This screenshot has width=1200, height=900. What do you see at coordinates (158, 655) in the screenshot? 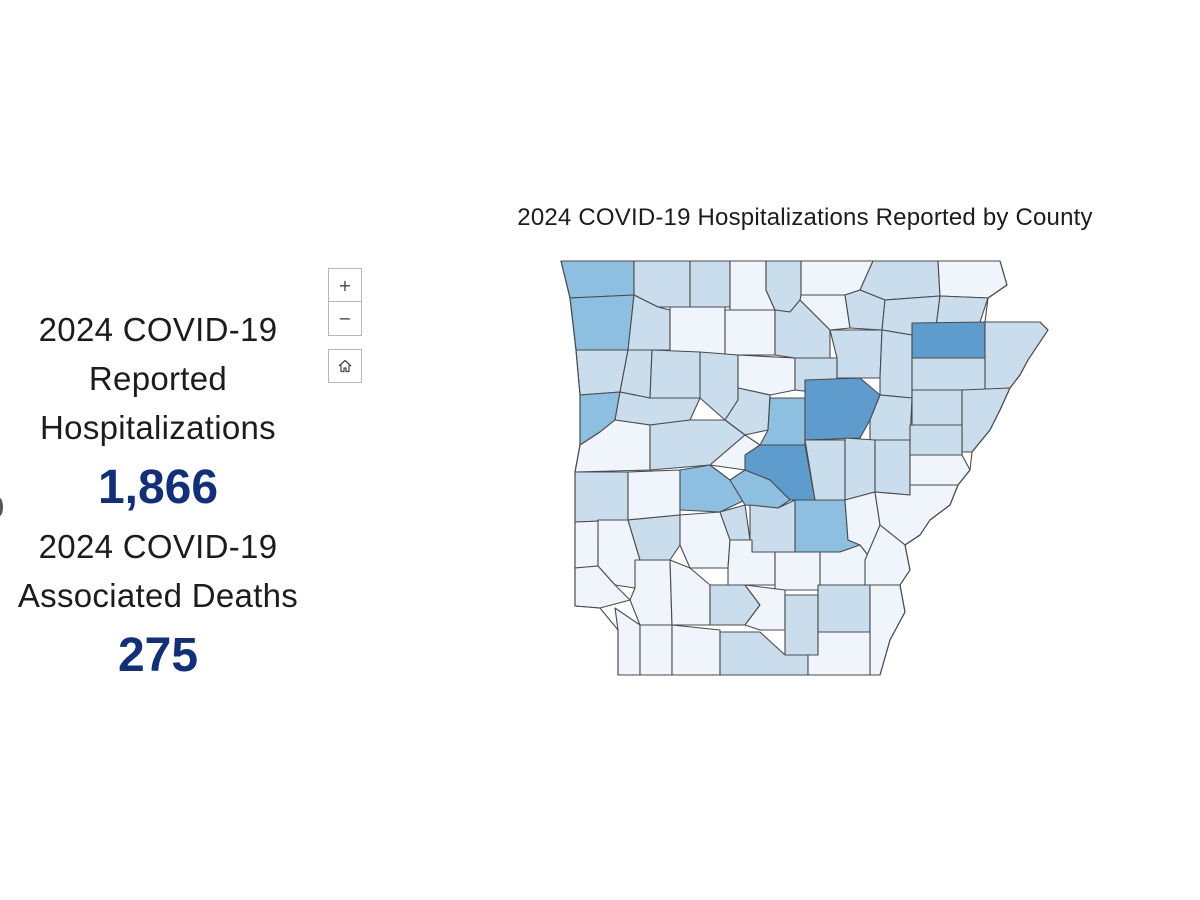
I see `deaths-value: 275` at bounding box center [158, 655].